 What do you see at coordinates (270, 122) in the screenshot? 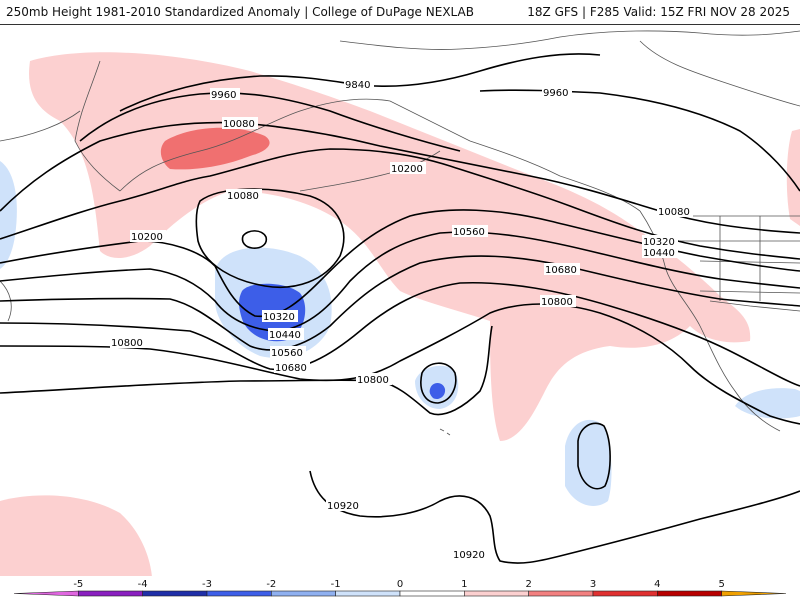
I see `contour-9960-west` at bounding box center [270, 122].